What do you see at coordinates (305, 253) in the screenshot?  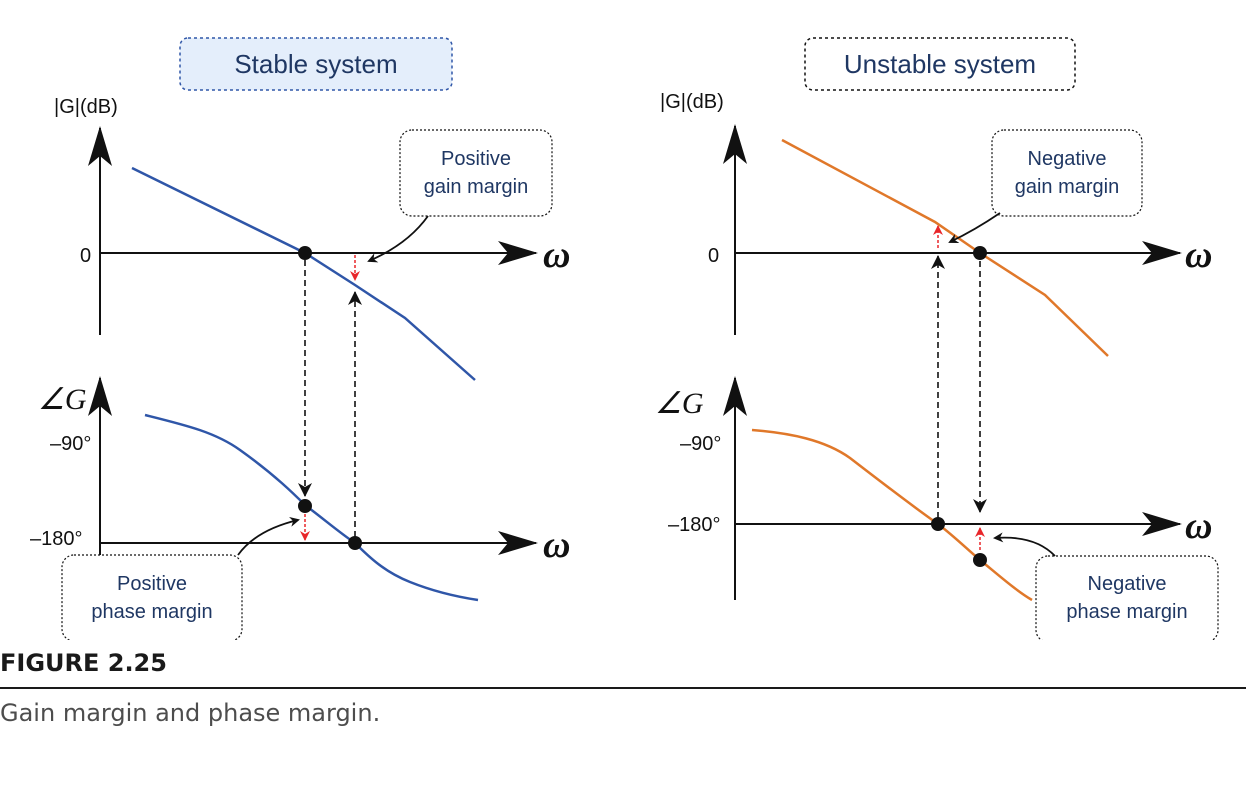 I see `stable-gain-crossover-point` at bounding box center [305, 253].